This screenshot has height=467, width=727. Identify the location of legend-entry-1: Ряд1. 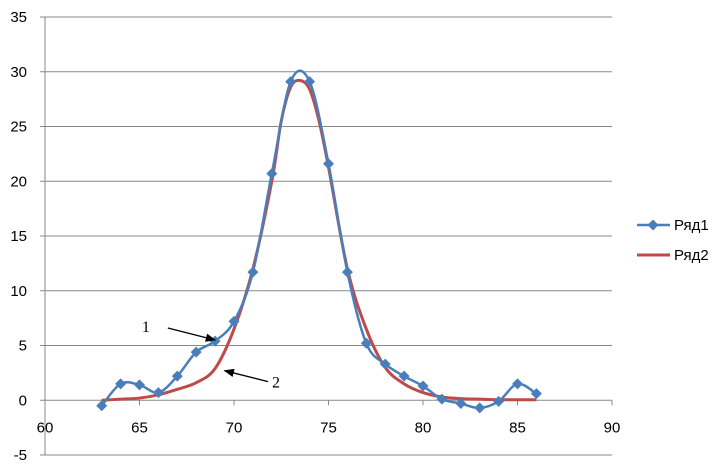
(673, 225).